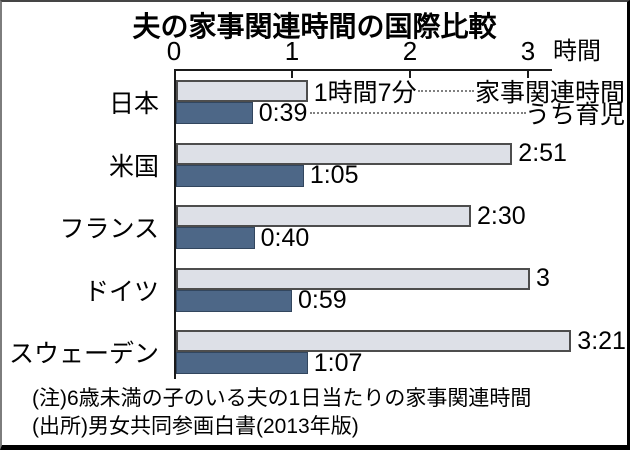 The width and height of the screenshot is (630, 450). I want to click on footnote-note: (注)6歳未満の子のいる夫の1日当たりの家事関連時間, so click(282, 398).